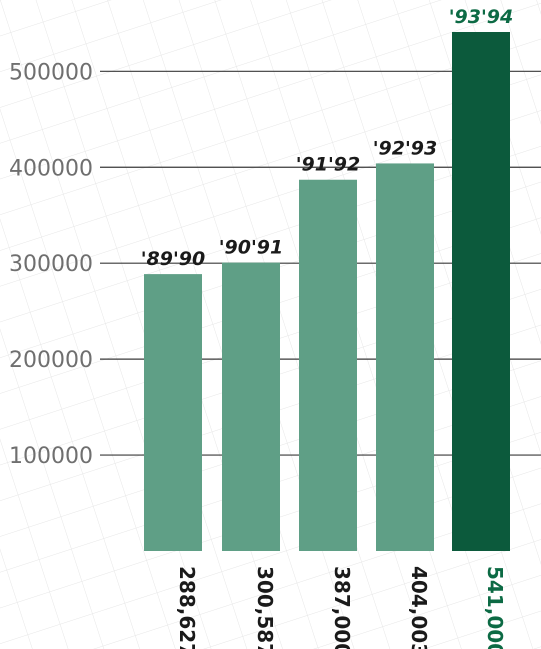 The image size is (541, 649). I want to click on y-tick-label-400000: 400000, so click(51, 168).